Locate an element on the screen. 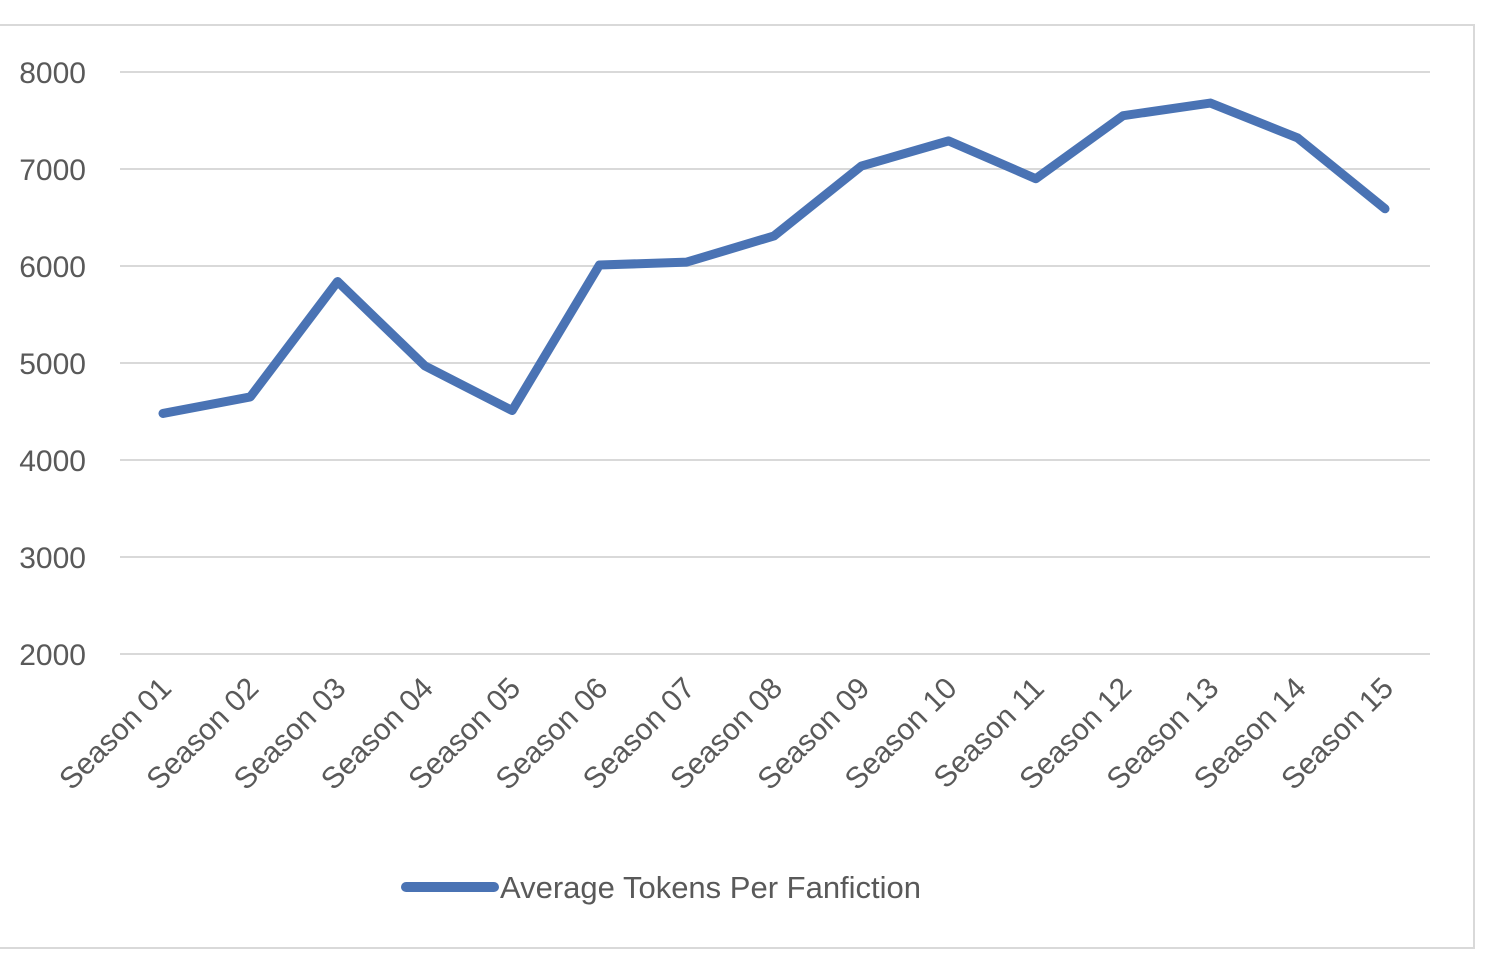 This screenshot has height=974, width=1494. y-tick-label: 3000 is located at coordinates (52, 558).